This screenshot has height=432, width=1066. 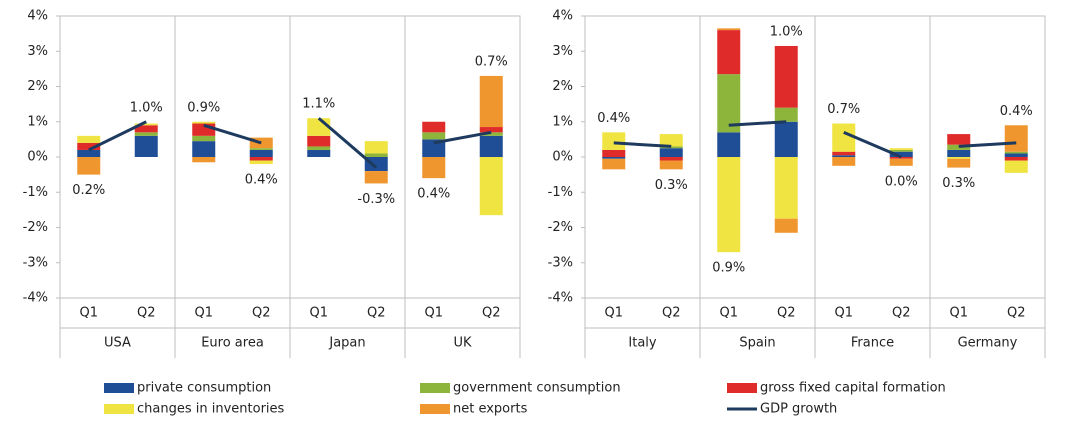 I want to click on legend-label: private consumption, so click(x=204, y=388).